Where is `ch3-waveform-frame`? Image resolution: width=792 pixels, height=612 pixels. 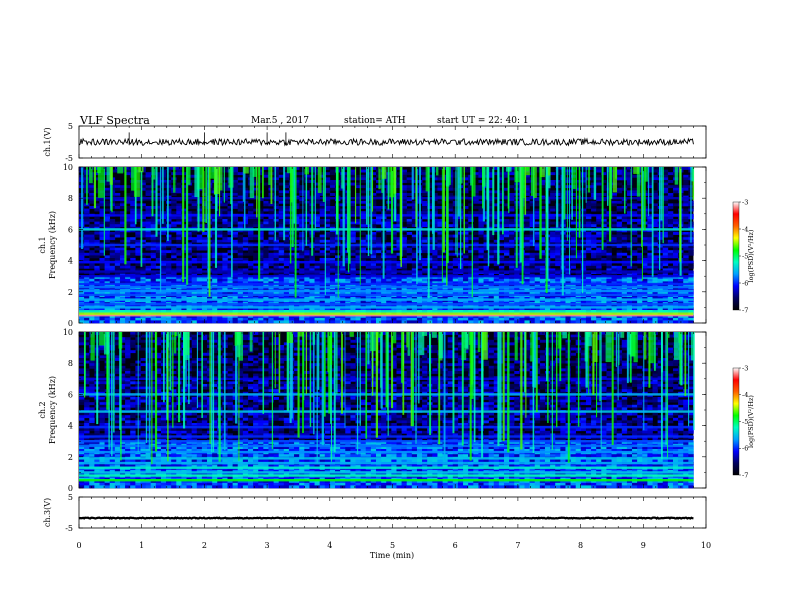
ch3-waveform-frame is located at coordinates (392, 512).